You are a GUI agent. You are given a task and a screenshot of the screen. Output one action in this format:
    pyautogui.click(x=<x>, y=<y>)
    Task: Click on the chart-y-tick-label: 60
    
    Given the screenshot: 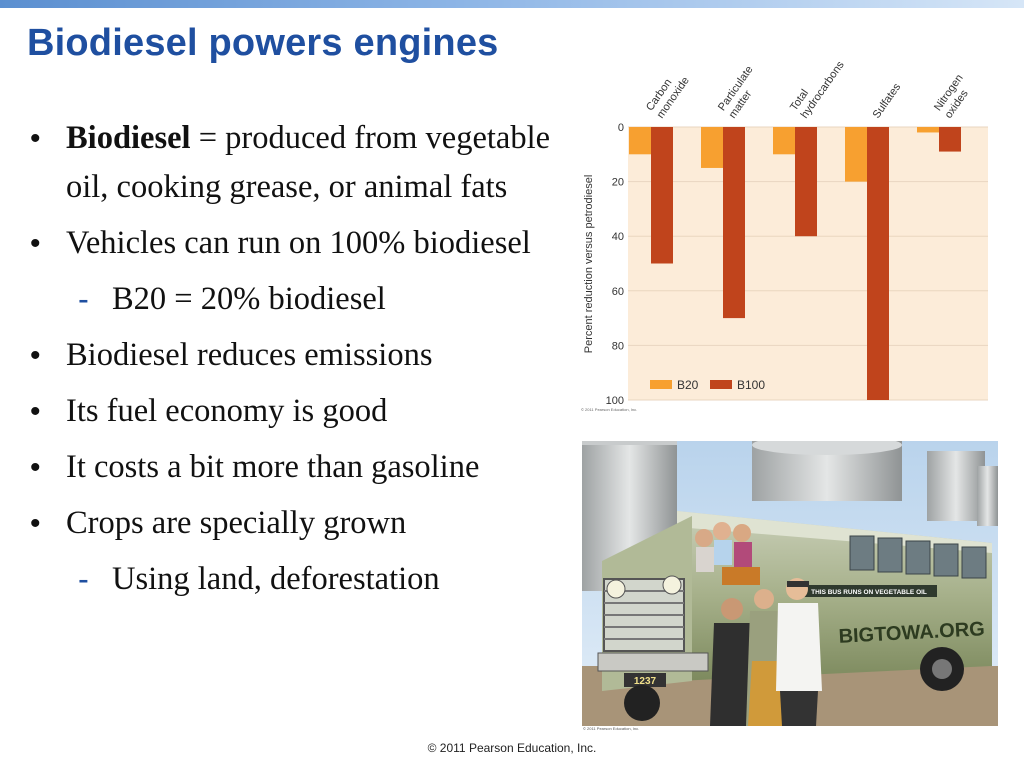 What is the action you would take?
    pyautogui.click(x=618, y=292)
    